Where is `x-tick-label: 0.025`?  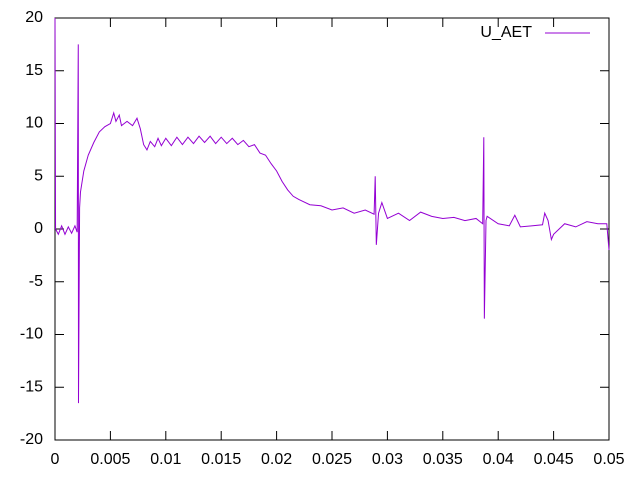 x-tick-label: 0.025 is located at coordinates (332, 459).